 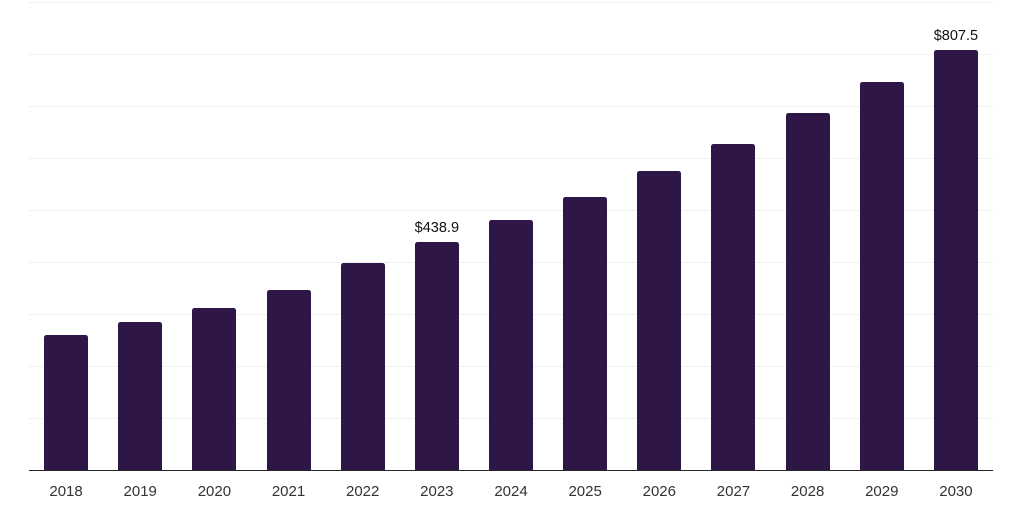 I want to click on bar-2024, so click(x=511, y=344).